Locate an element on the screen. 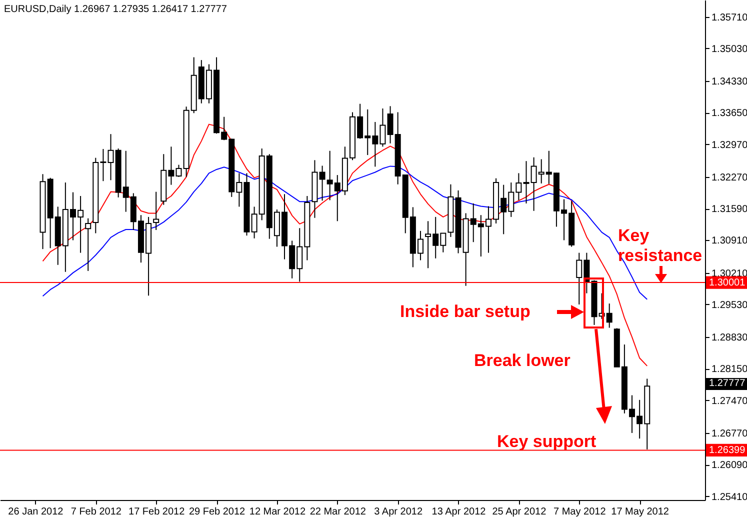 The width and height of the screenshot is (747, 520). y-tick-label: 1.34330 is located at coordinates (729, 82).